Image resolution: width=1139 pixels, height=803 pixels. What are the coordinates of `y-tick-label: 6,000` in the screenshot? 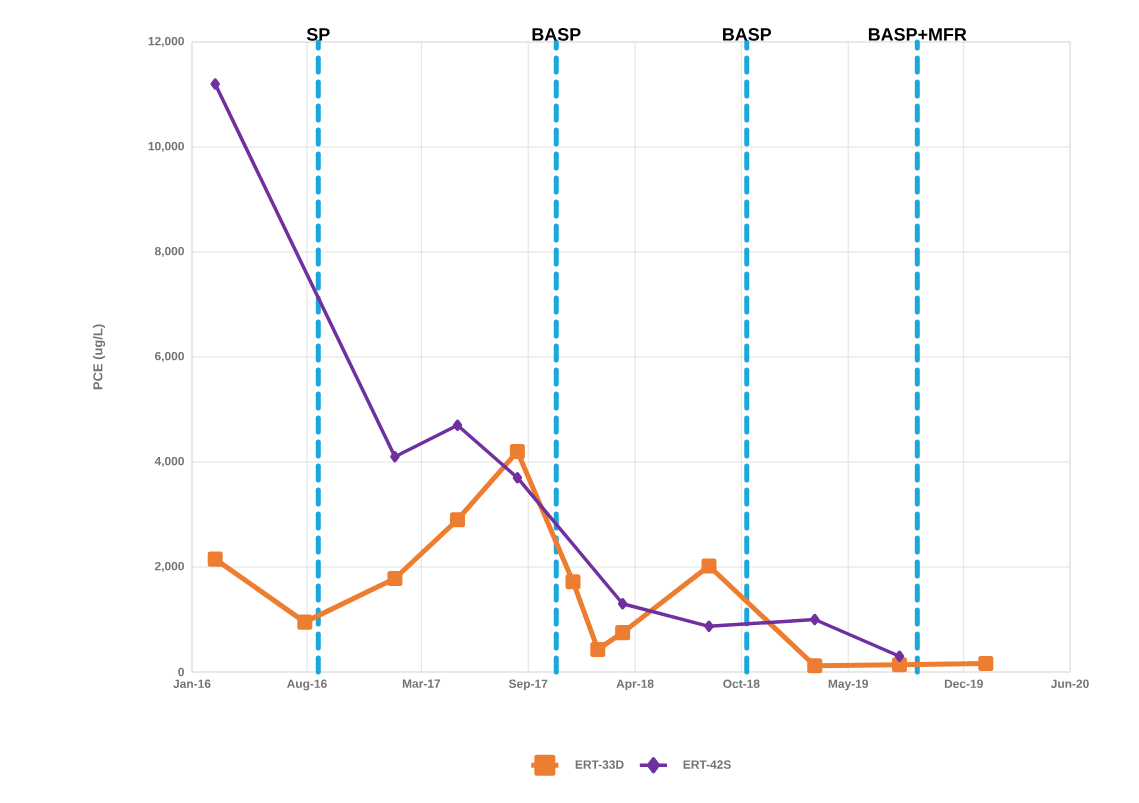 It's located at (169, 357).